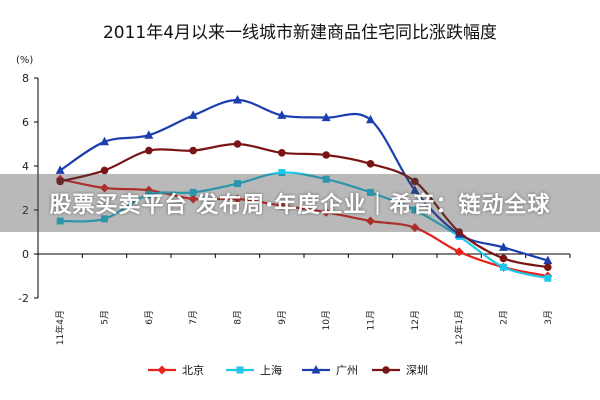  I want to click on legend: 北京 上海 广州 深圳, so click(288, 370).